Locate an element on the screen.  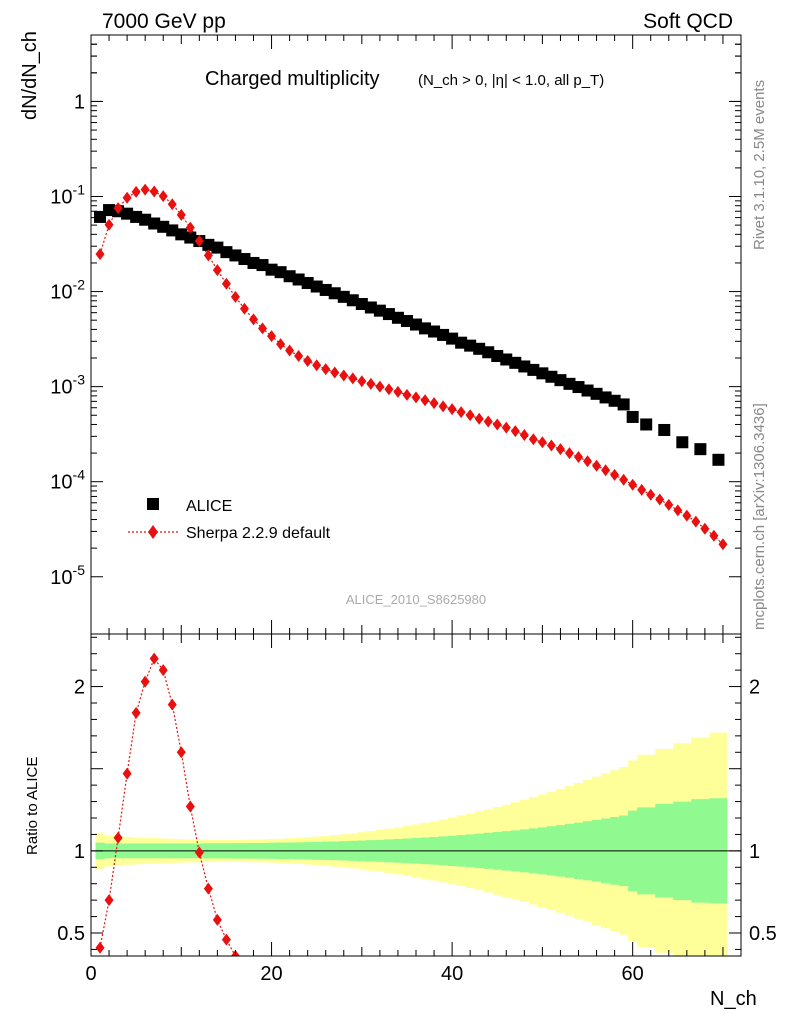
ratio-series is located at coordinates (167, 804).